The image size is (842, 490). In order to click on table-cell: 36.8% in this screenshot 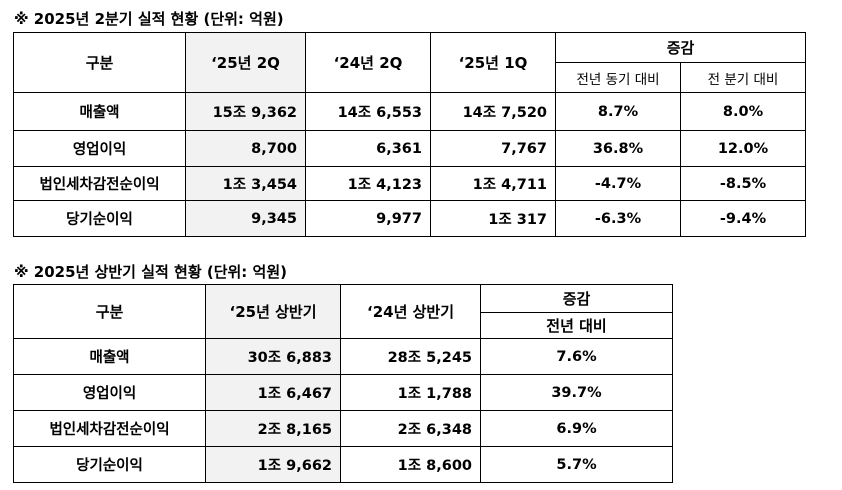, I will do `click(618, 148)`.